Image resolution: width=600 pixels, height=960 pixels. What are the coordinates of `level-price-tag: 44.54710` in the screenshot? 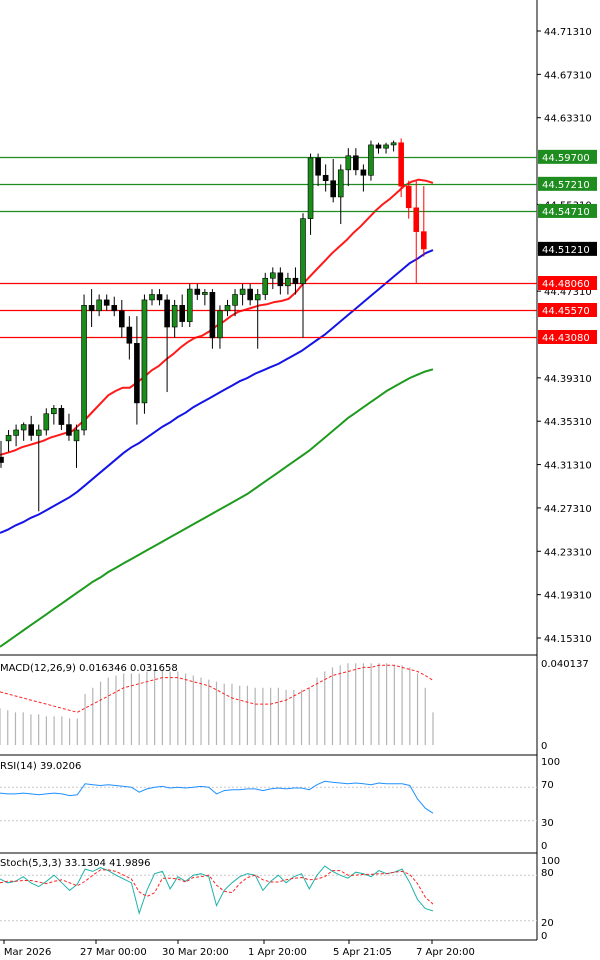 It's located at (566, 212).